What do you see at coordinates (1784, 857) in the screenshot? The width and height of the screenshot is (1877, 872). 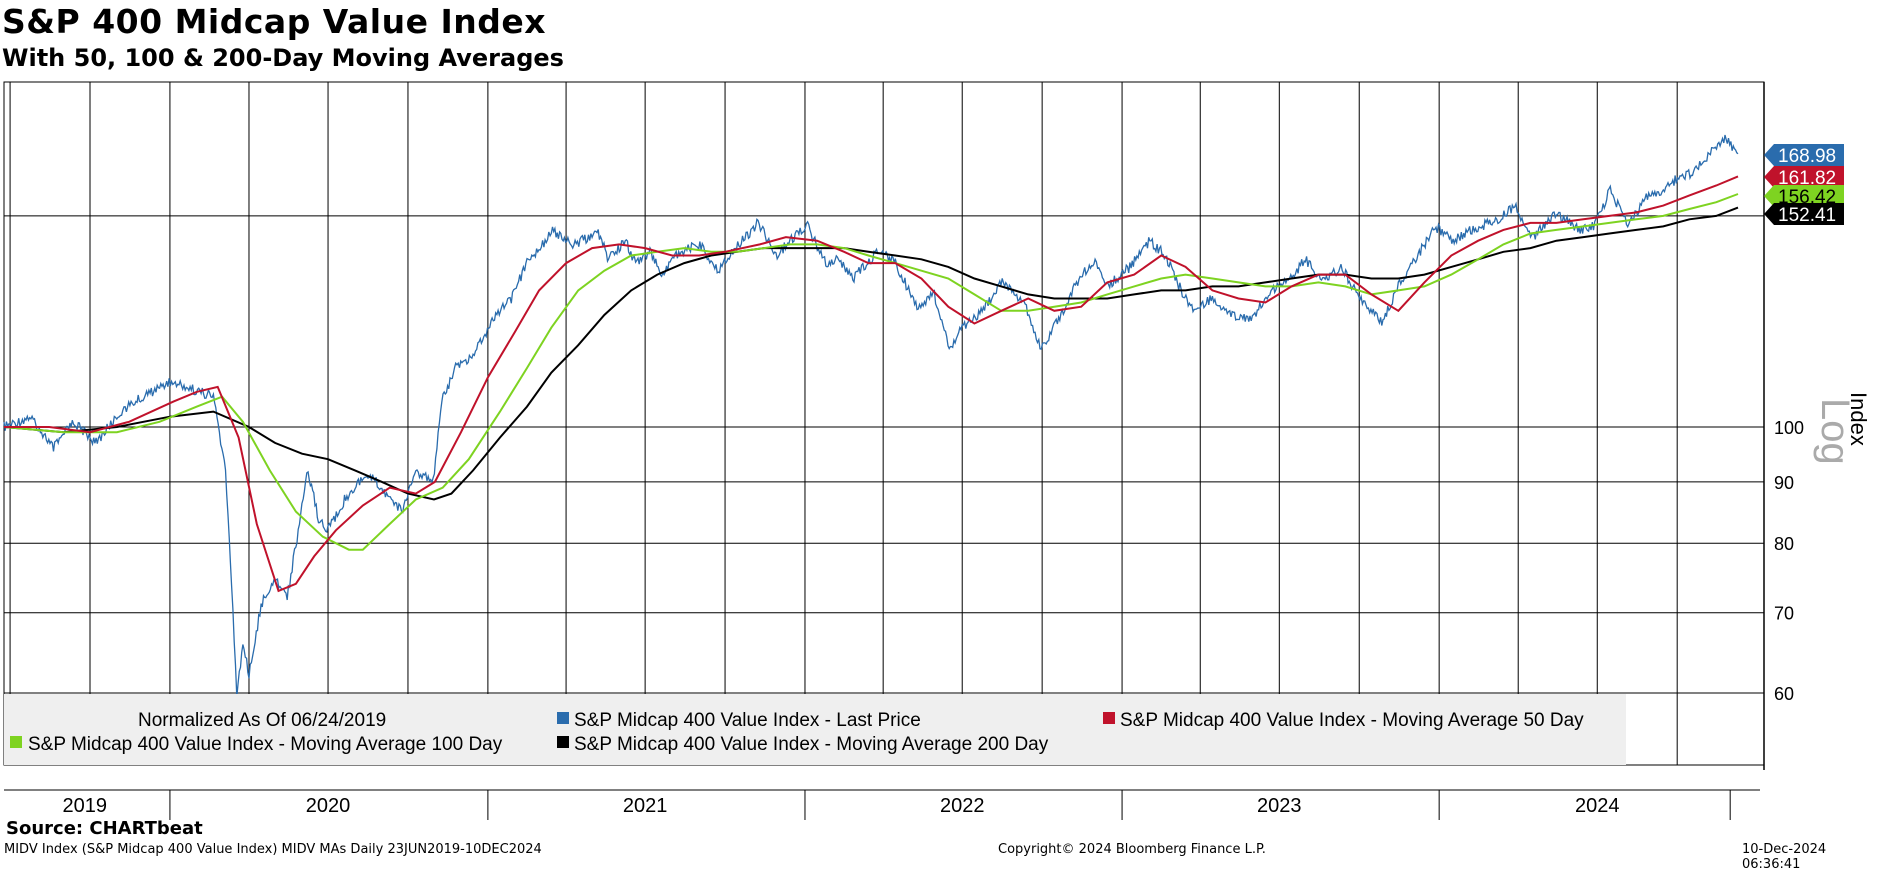 I see `timestamp: 10-Dec-2024 06:36:41` at bounding box center [1784, 857].